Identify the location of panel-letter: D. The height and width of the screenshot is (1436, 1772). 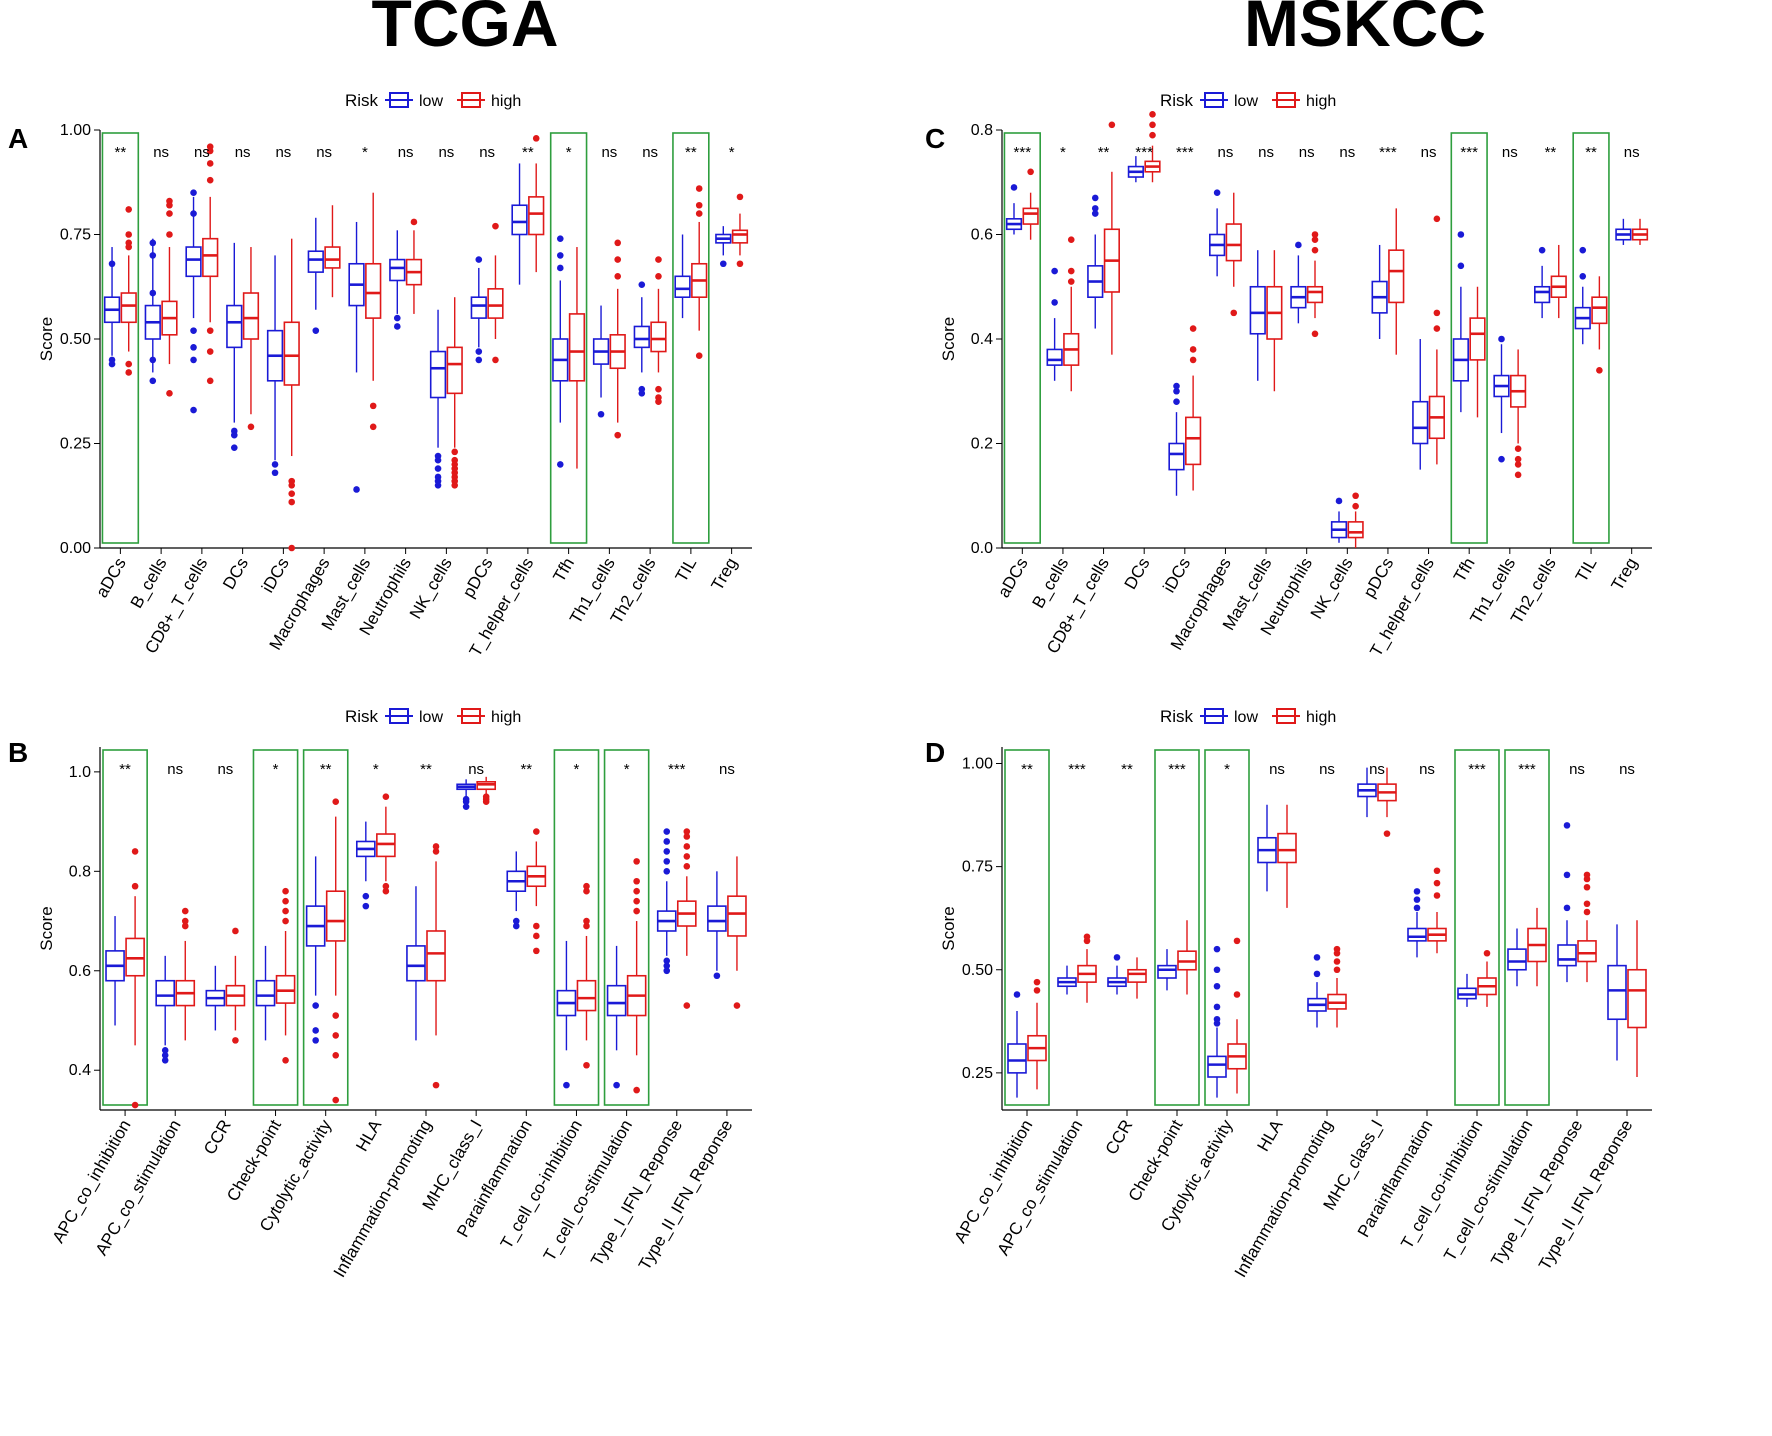
(935, 752).